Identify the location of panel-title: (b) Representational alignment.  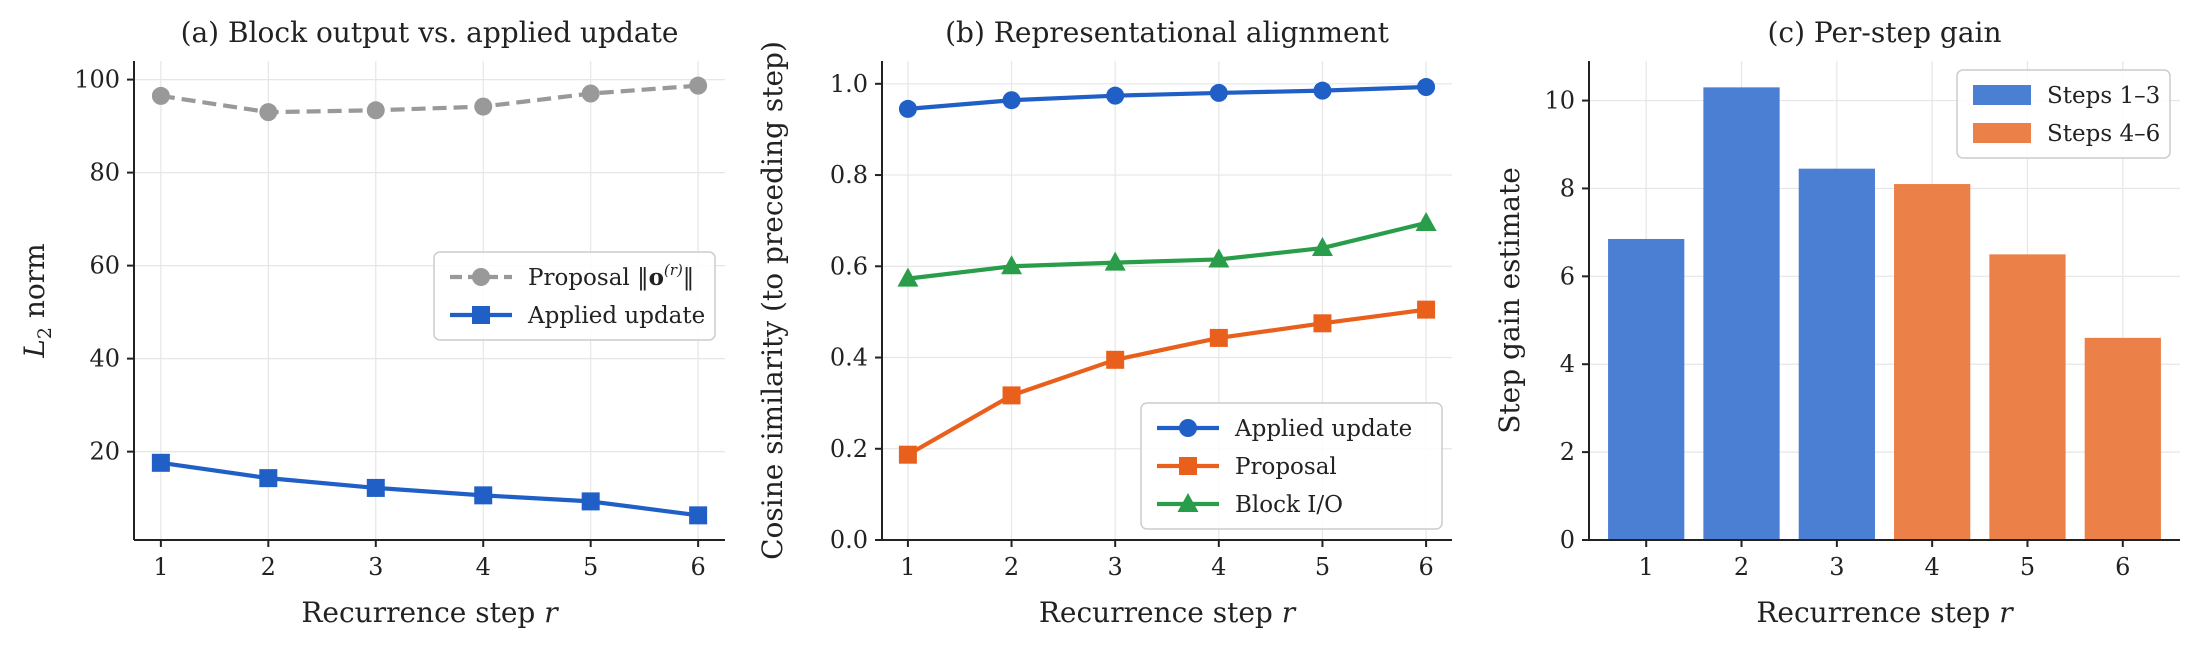
(1167, 32).